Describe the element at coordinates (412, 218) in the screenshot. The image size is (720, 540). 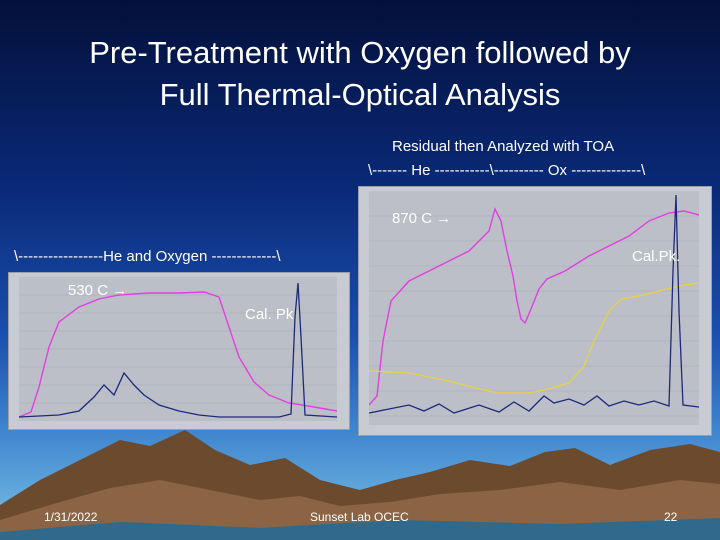
I see `label-870-text: 870 C` at that location.